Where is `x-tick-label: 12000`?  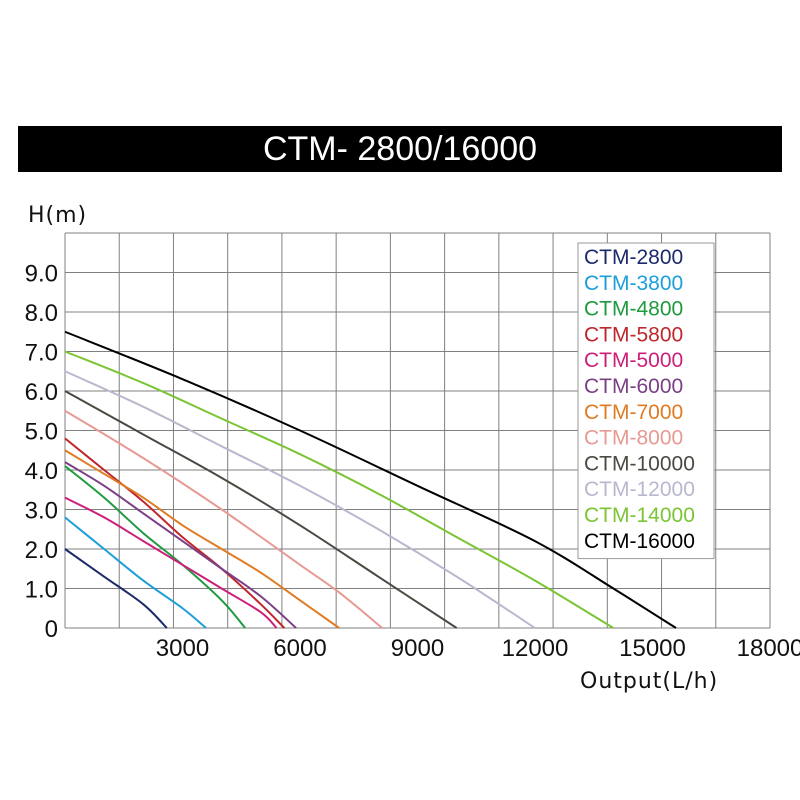
x-tick-label: 12000 is located at coordinates (535, 648).